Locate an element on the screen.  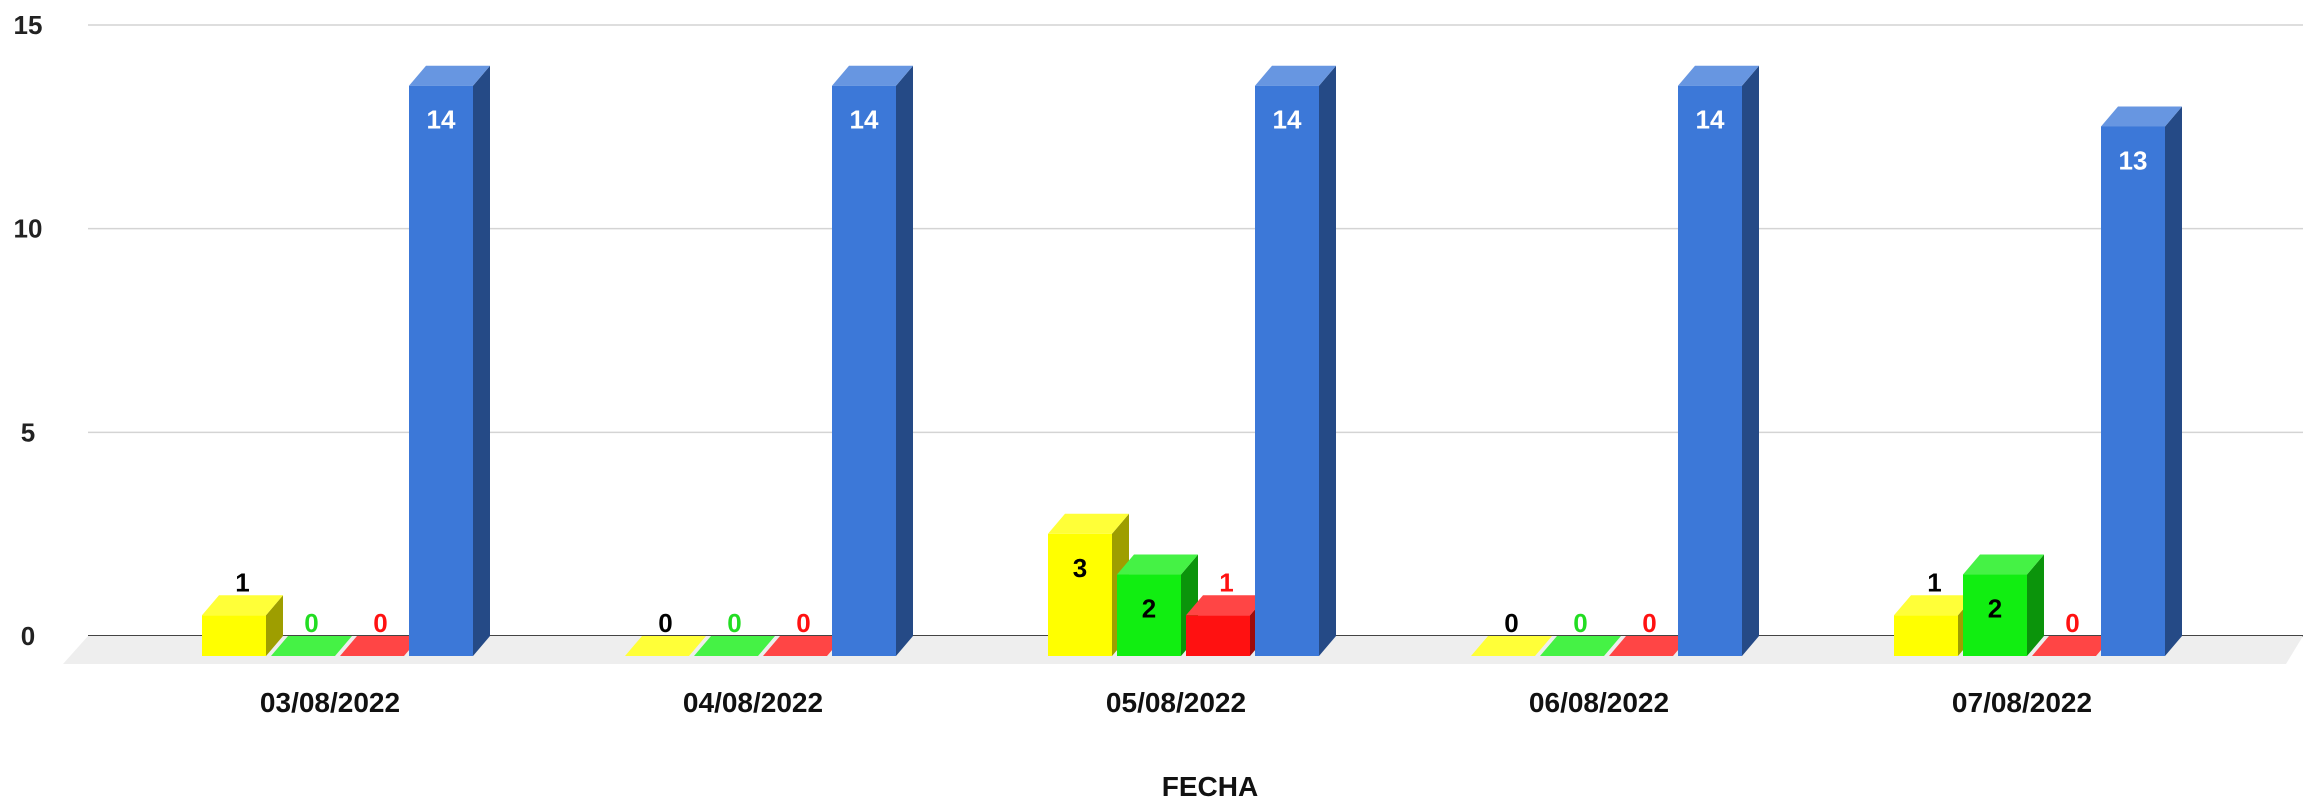
data-label: 3 is located at coordinates (1080, 568).